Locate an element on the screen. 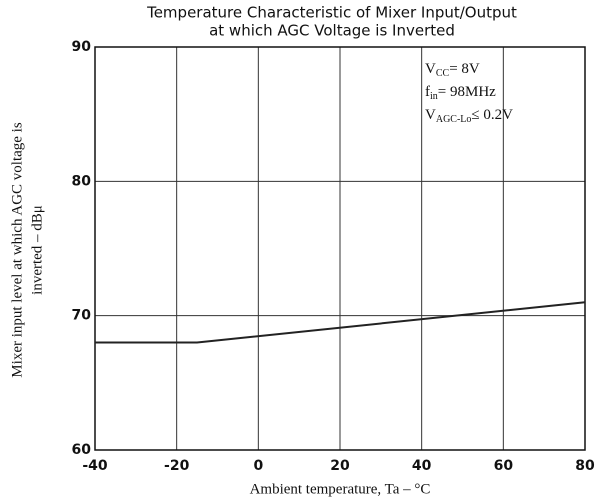 The width and height of the screenshot is (604, 504). y-tick-label: 80 is located at coordinates (82, 181).